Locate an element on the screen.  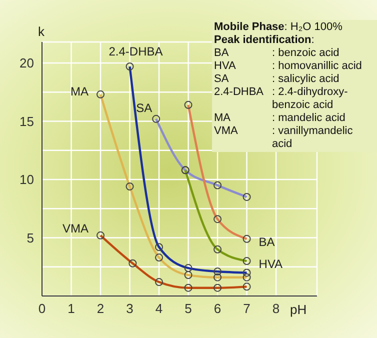
annotation: Peak identification: is located at coordinates (265, 40).